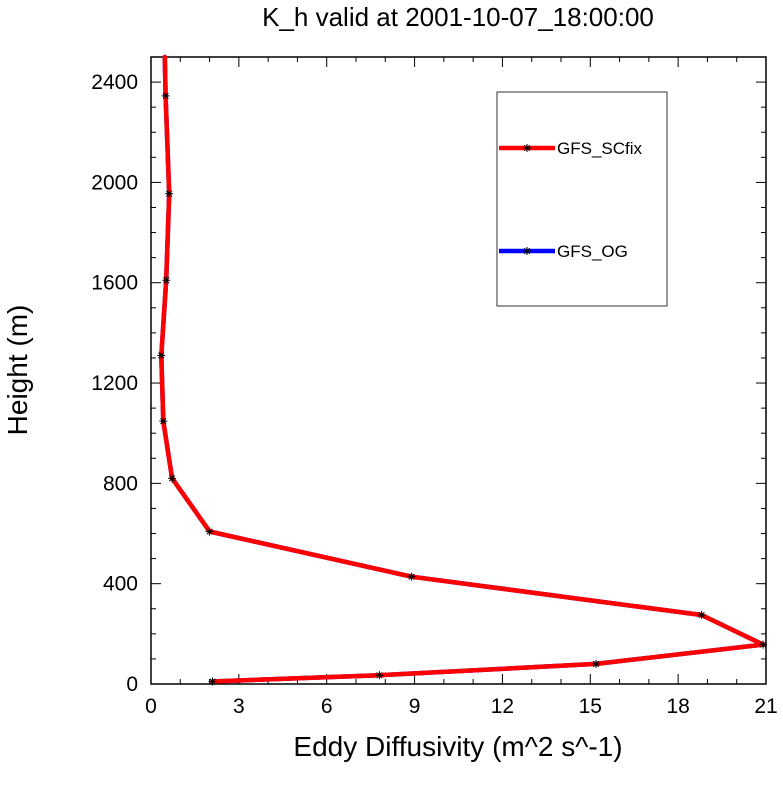 This screenshot has height=796, width=783. I want to click on y-tick-label: 2400, so click(114, 82).